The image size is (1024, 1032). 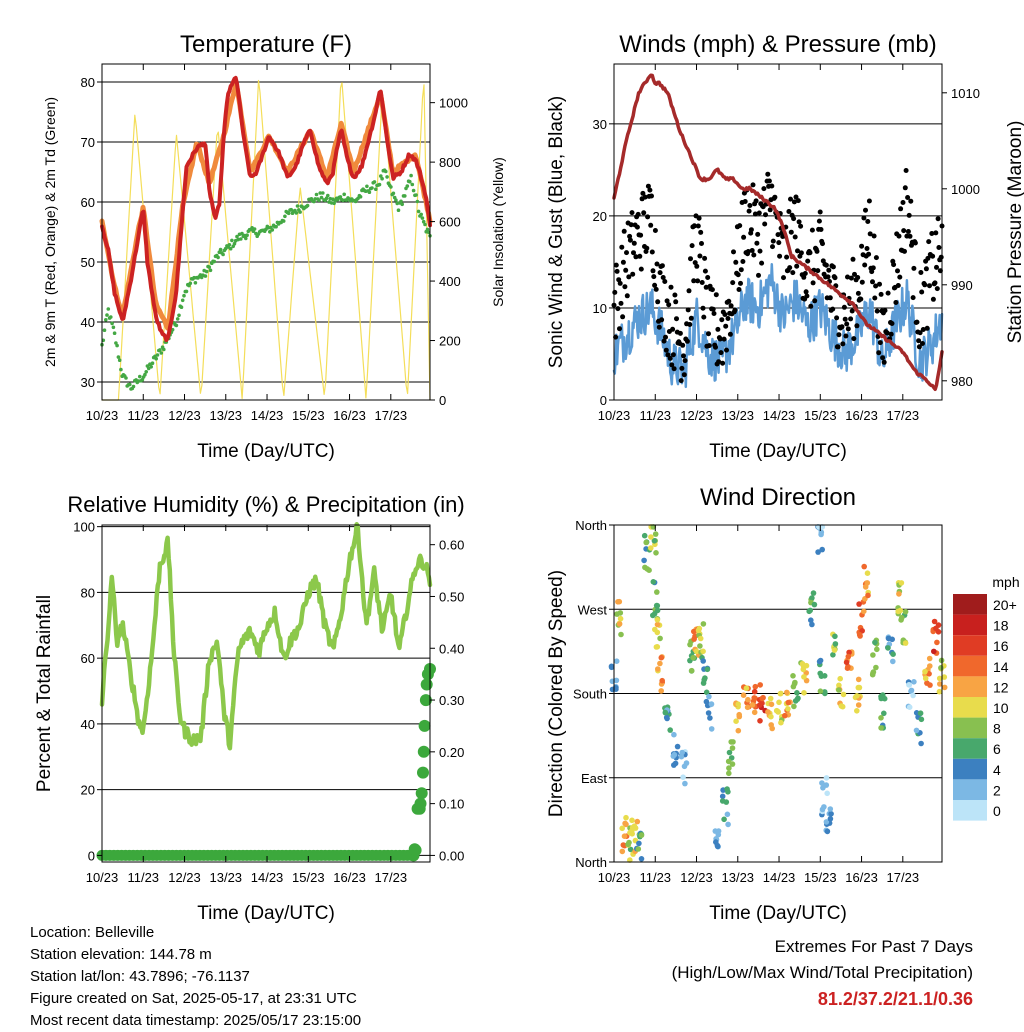 What do you see at coordinates (84, 527) in the screenshot?
I see `rh-ytick-label: 100` at bounding box center [84, 527].